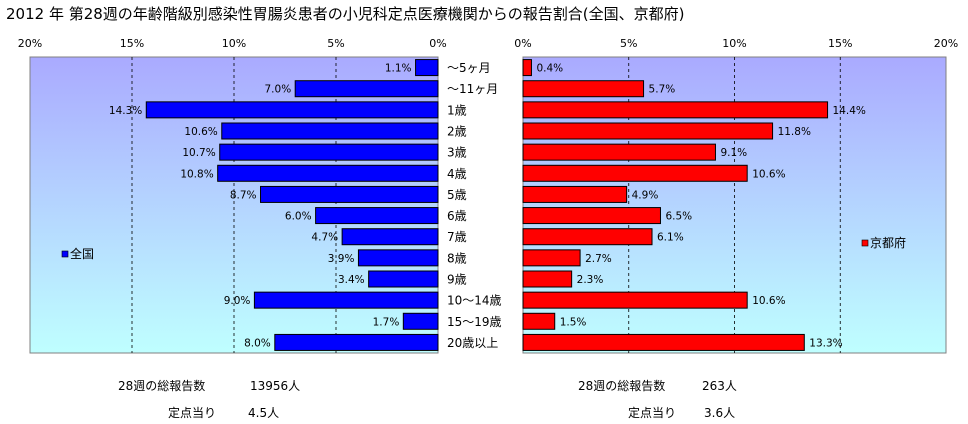 The height and width of the screenshot is (424, 968). What do you see at coordinates (341, 259) in the screenshot?
I see `national-data-label: 3.9%` at bounding box center [341, 259].